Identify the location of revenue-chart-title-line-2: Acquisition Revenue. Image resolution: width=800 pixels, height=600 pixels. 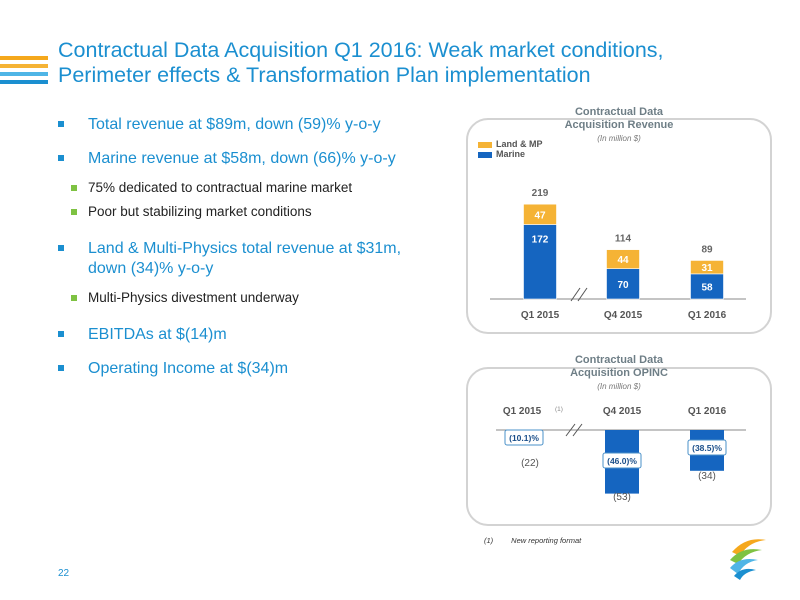
(619, 125).